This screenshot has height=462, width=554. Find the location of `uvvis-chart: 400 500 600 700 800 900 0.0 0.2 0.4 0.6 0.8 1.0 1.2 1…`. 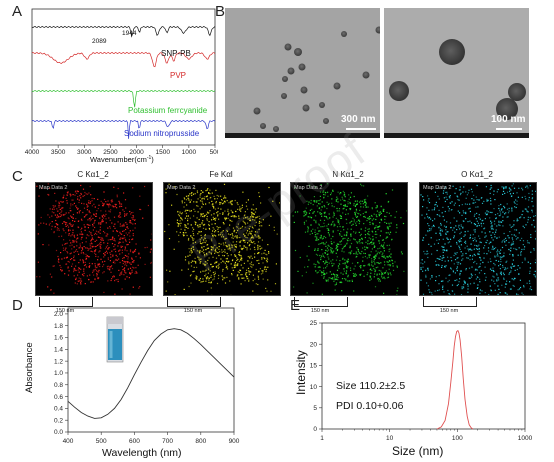

uvvis-chart: 400 500 600 700 800 900 0.0 0.2 0.4 0.6 0.8 1.0 1.2 1… is located at coordinates (132, 382).